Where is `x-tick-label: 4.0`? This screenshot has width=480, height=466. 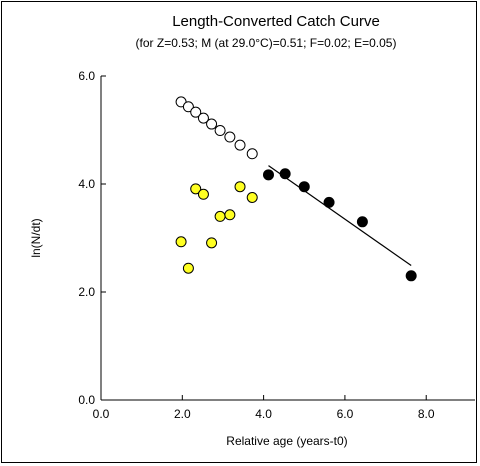 x-tick-label: 4.0 is located at coordinates (263, 414).